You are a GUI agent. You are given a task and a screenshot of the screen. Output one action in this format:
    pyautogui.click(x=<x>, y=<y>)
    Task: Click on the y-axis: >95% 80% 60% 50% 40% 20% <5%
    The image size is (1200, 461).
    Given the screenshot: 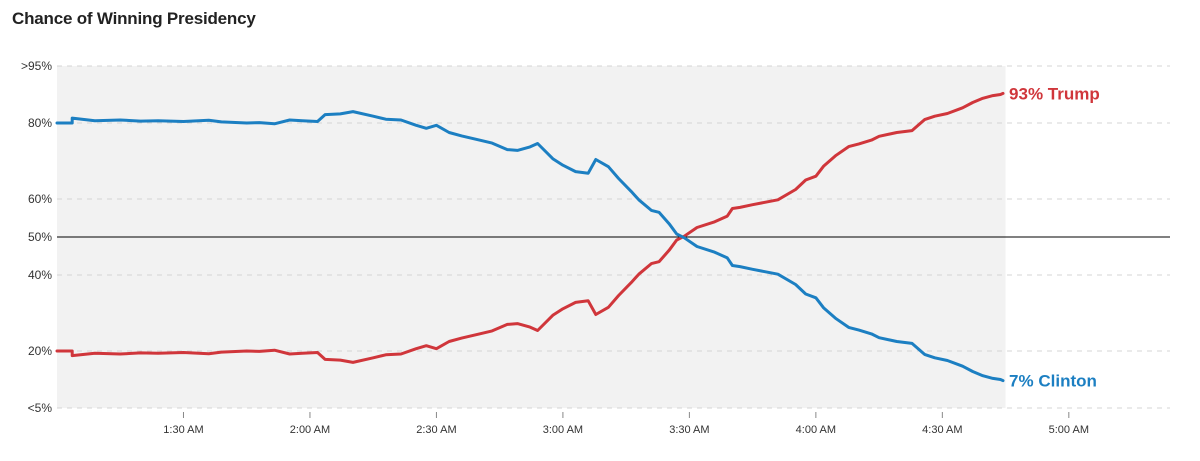 What is the action you would take?
    pyautogui.click(x=36, y=237)
    